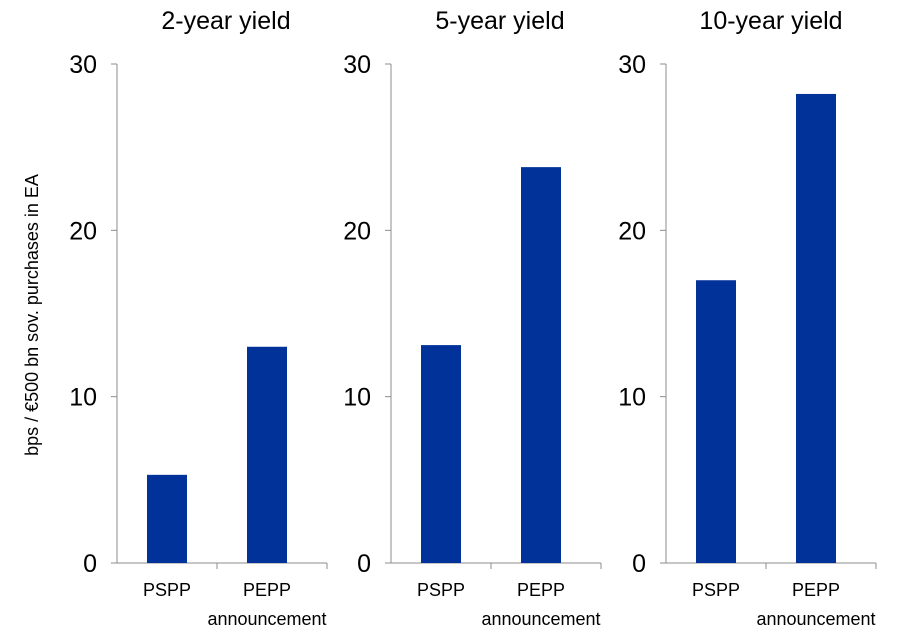  I want to click on panel-title: 2-year yield, so click(225, 21).